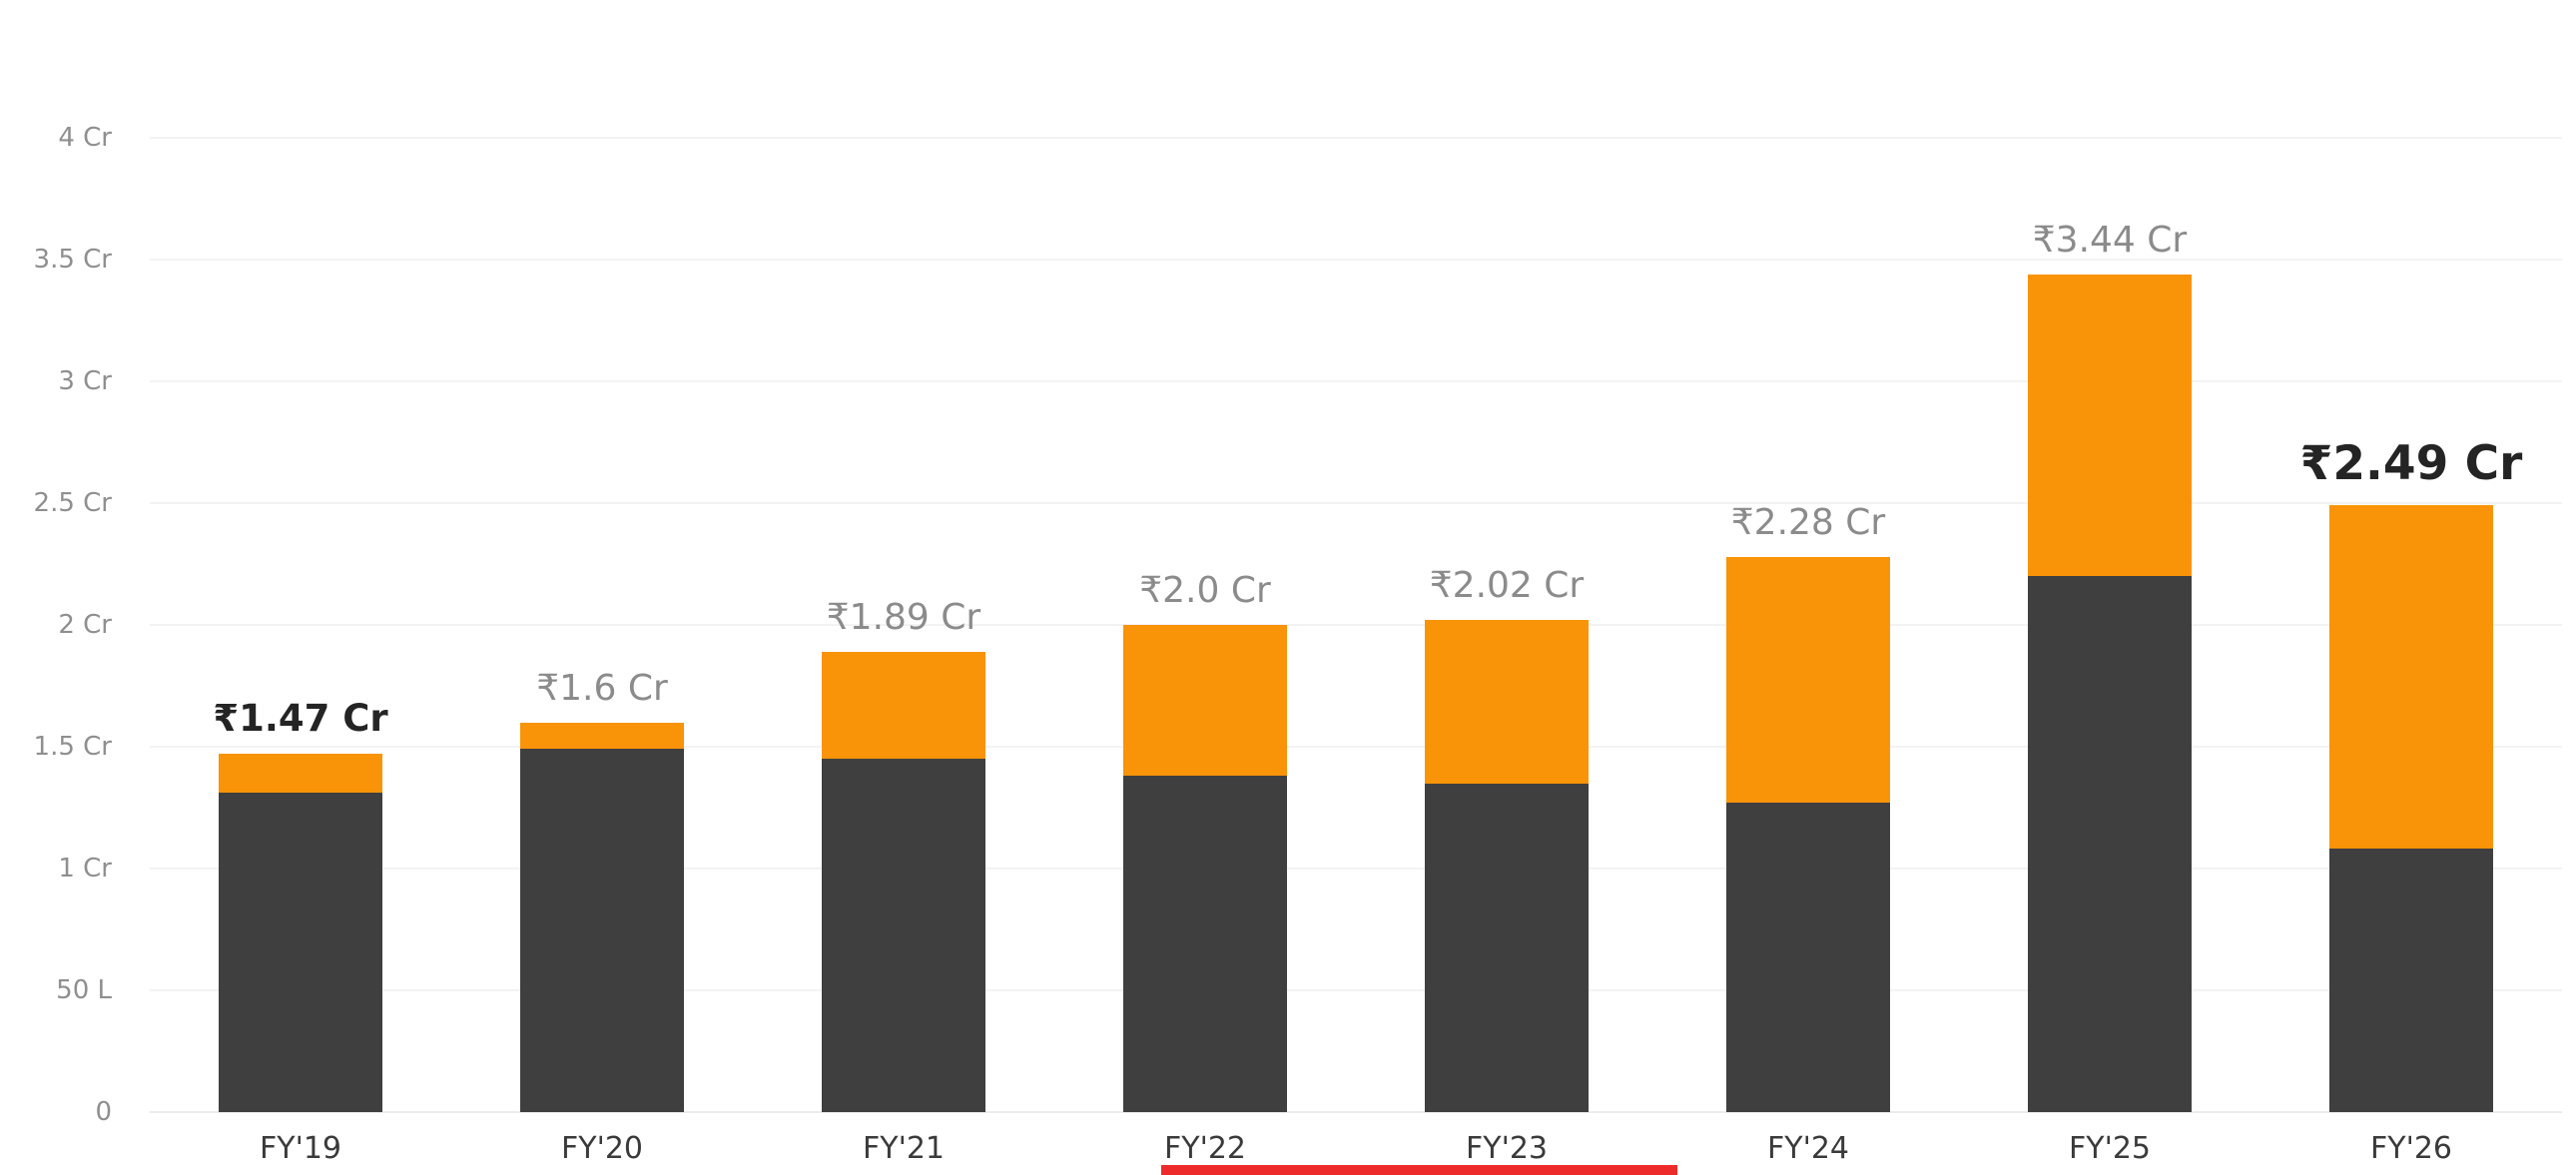 This screenshot has height=1175, width=2576. I want to click on bar-value-label: ₹2.28 Cr, so click(1808, 522).